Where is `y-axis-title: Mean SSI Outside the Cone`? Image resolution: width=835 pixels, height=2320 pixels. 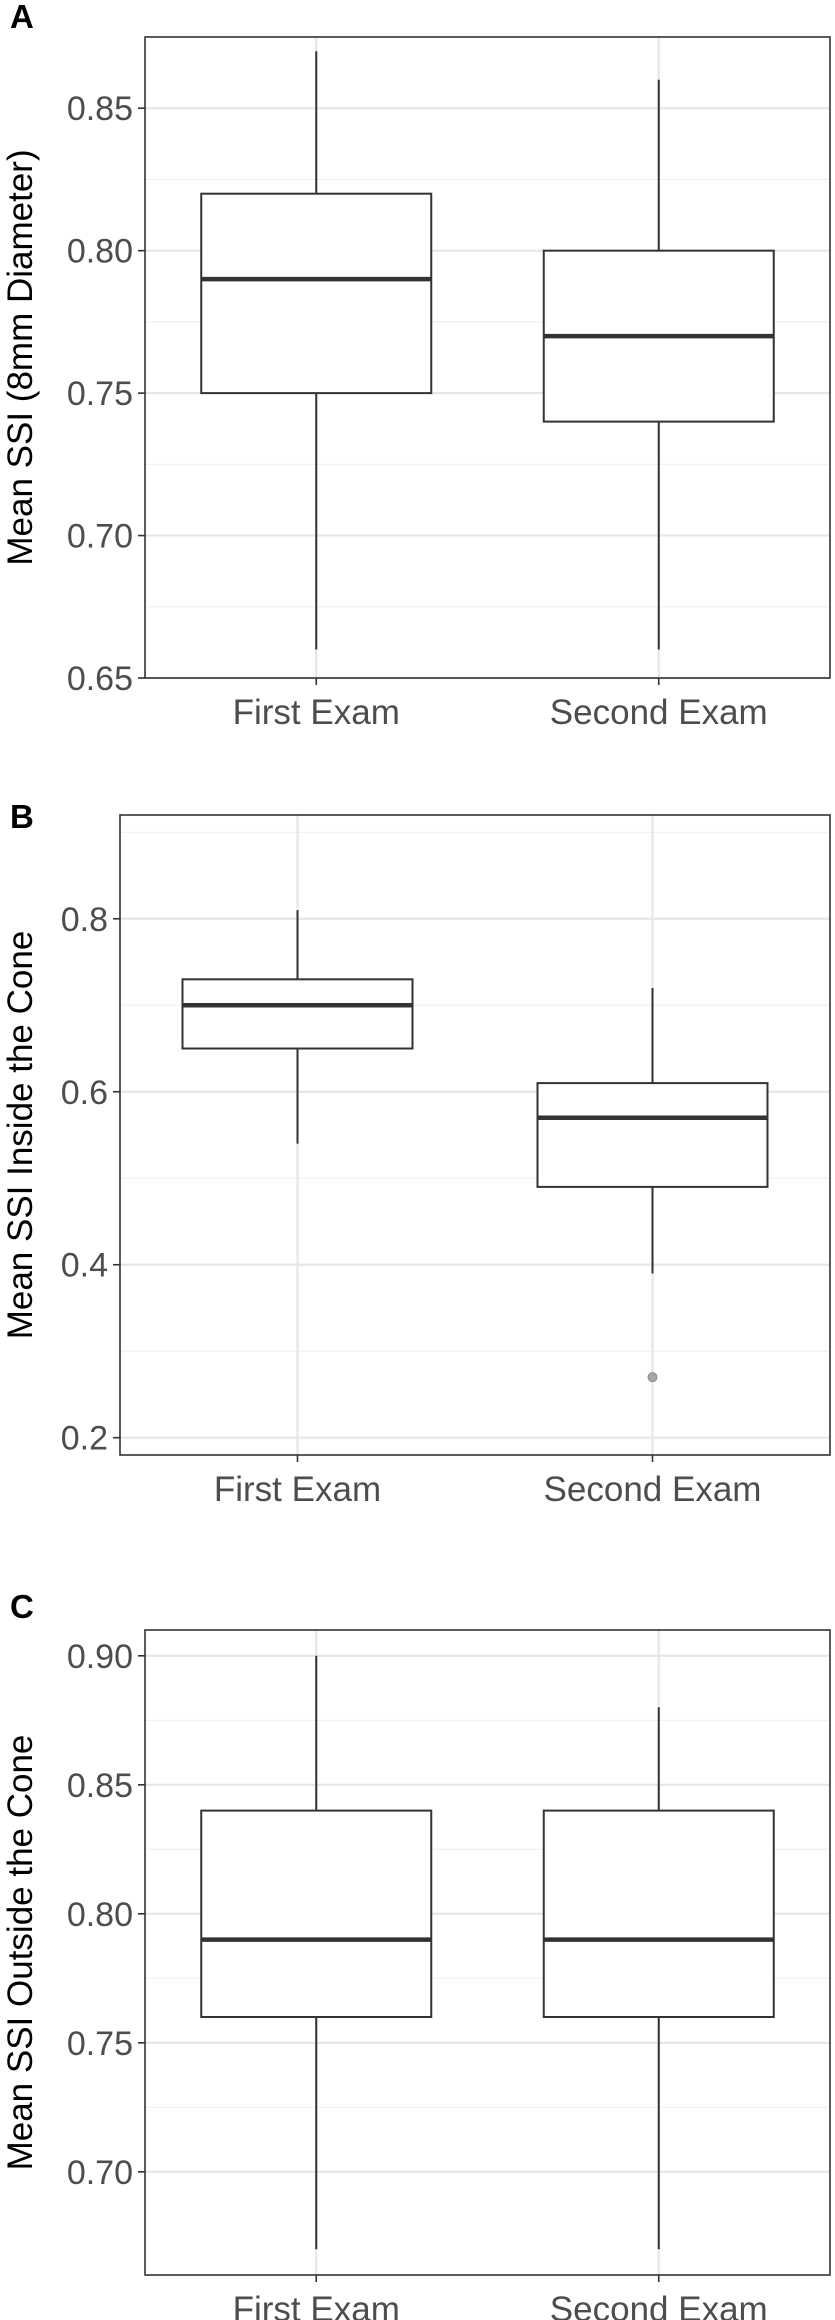 y-axis-title: Mean SSI Outside the Cone is located at coordinates (20, 1953).